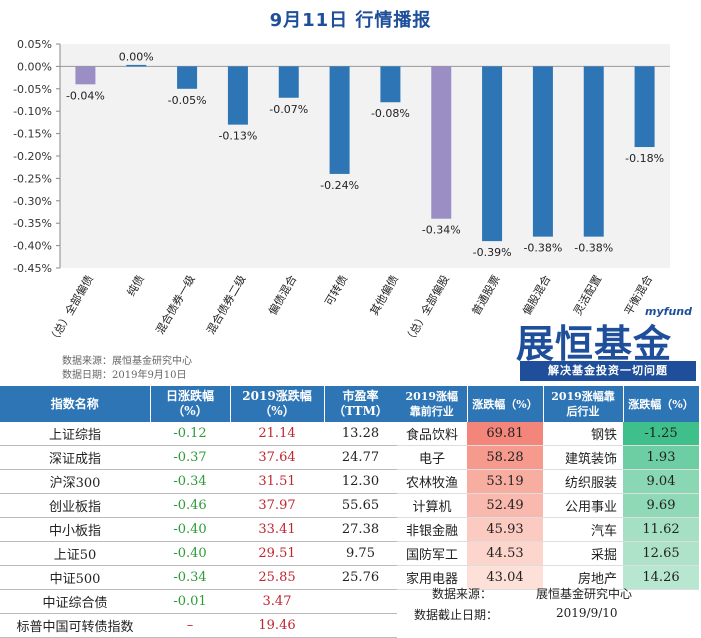 The width and height of the screenshot is (701, 638). What do you see at coordinates (32, 89) in the screenshot?
I see `y-tick-label: -0.05%` at bounding box center [32, 89].